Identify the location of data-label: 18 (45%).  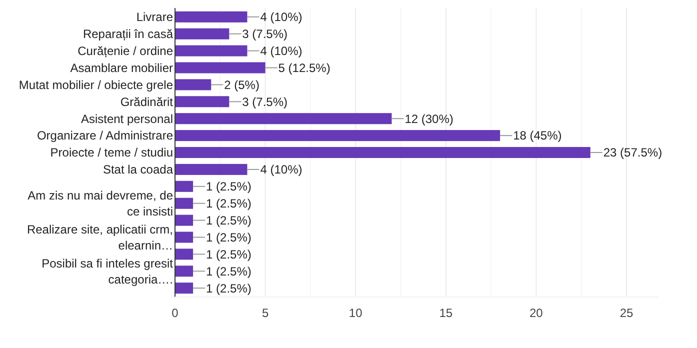
(537, 135).